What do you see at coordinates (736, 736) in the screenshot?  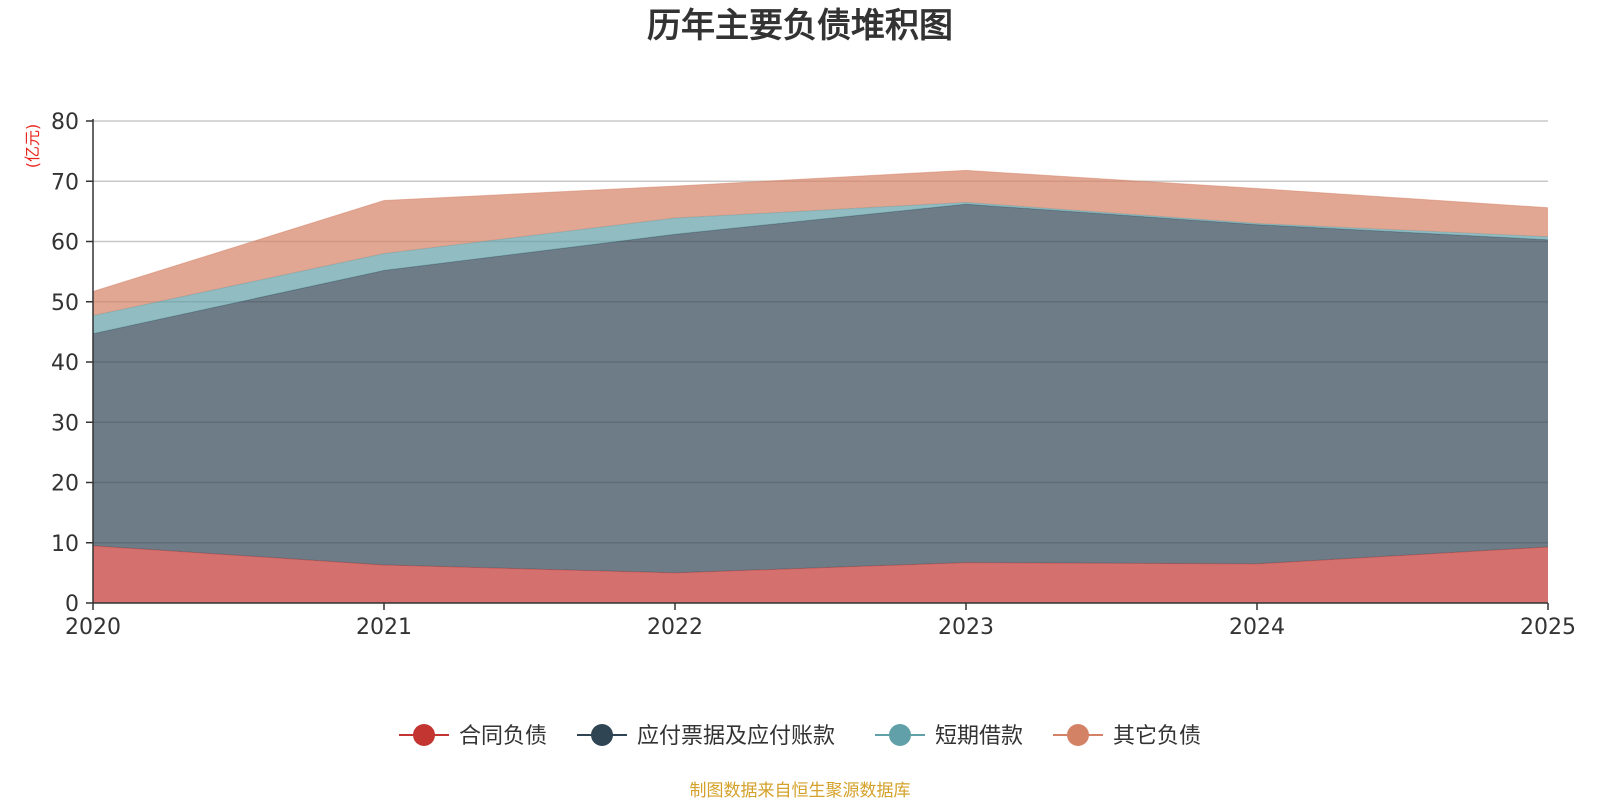 I see `legend-label-1: 应付票据及应付账款` at bounding box center [736, 736].